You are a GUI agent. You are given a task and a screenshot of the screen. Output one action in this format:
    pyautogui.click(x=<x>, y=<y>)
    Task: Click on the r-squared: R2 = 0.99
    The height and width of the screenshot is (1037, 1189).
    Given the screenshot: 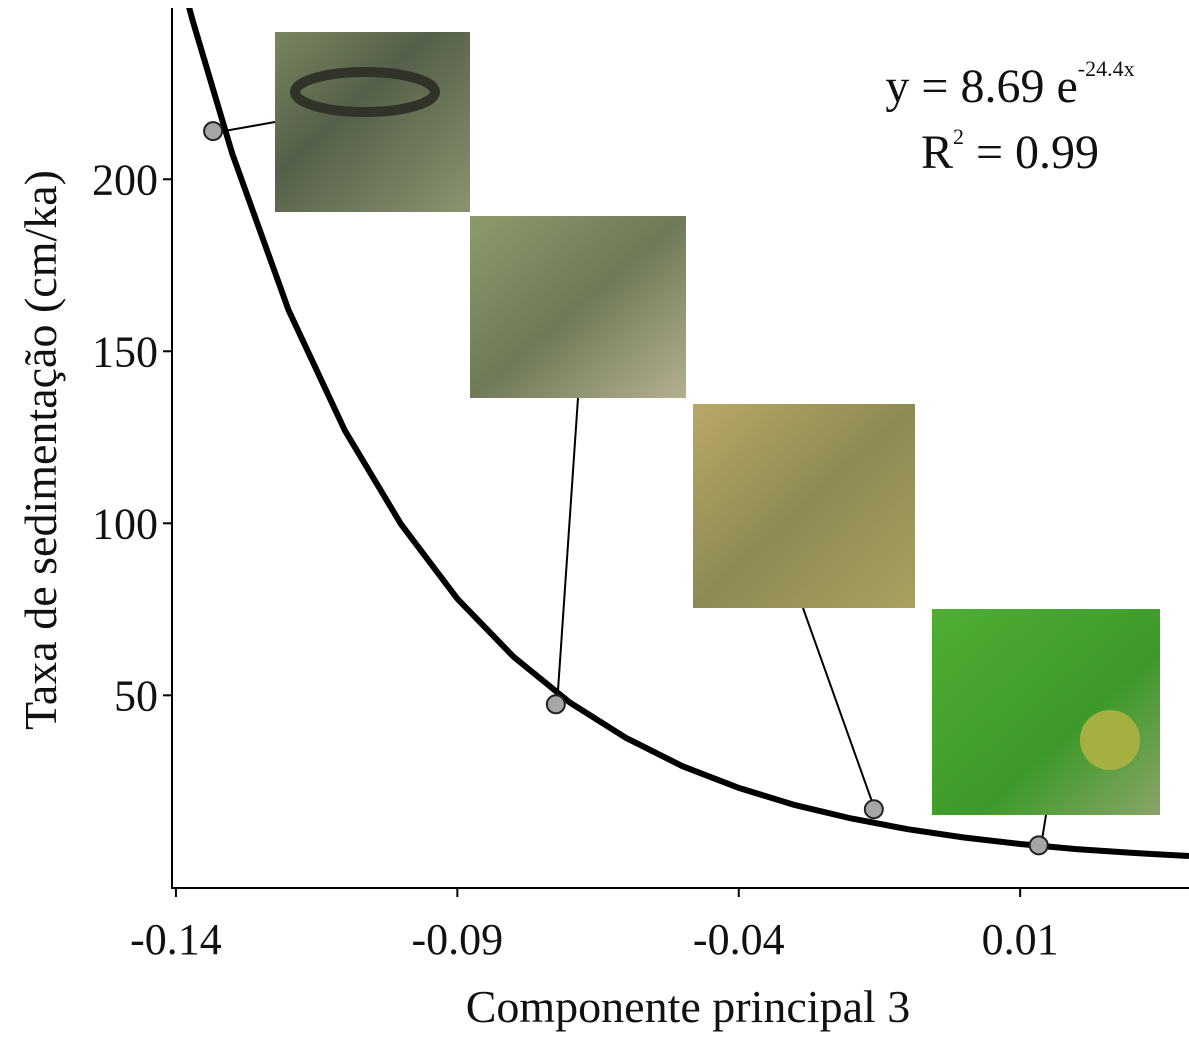 What is the action you would take?
    pyautogui.click(x=1010, y=151)
    